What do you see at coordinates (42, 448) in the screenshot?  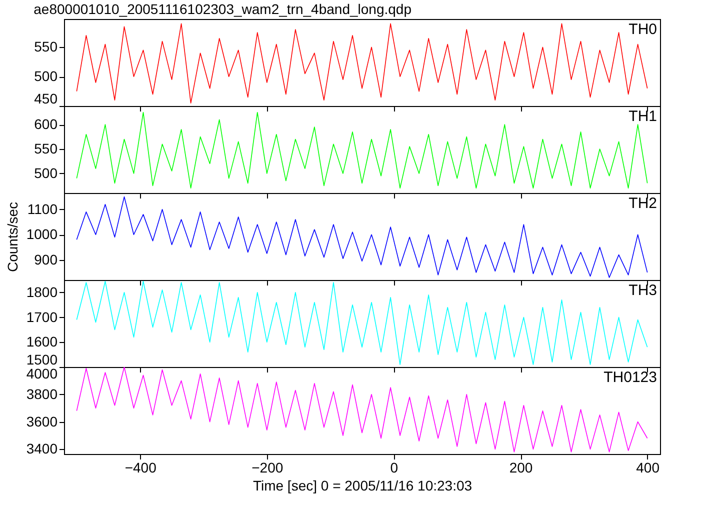 I see `y-tick-label: 3400` at bounding box center [42, 448].